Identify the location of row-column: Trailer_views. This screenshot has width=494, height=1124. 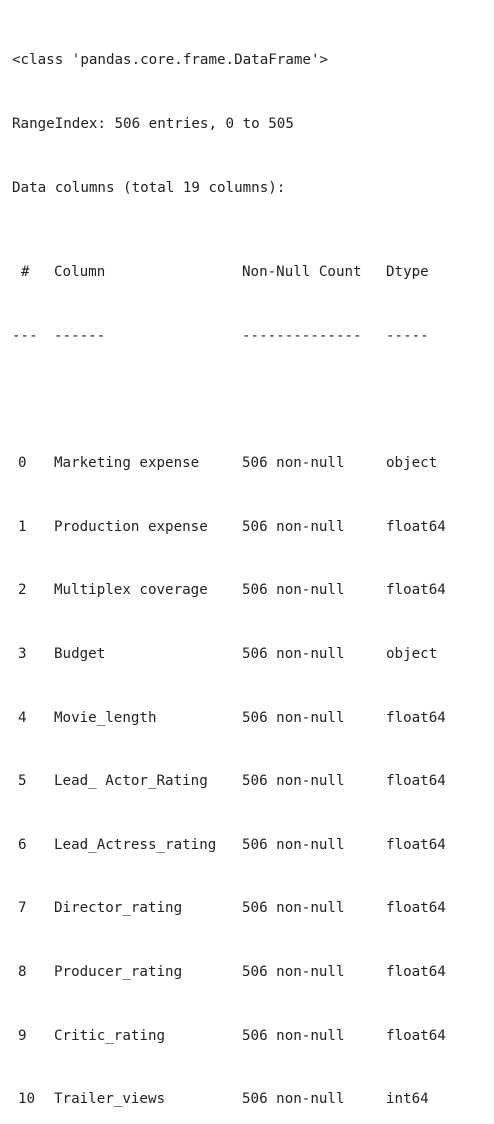
(110, 1099).